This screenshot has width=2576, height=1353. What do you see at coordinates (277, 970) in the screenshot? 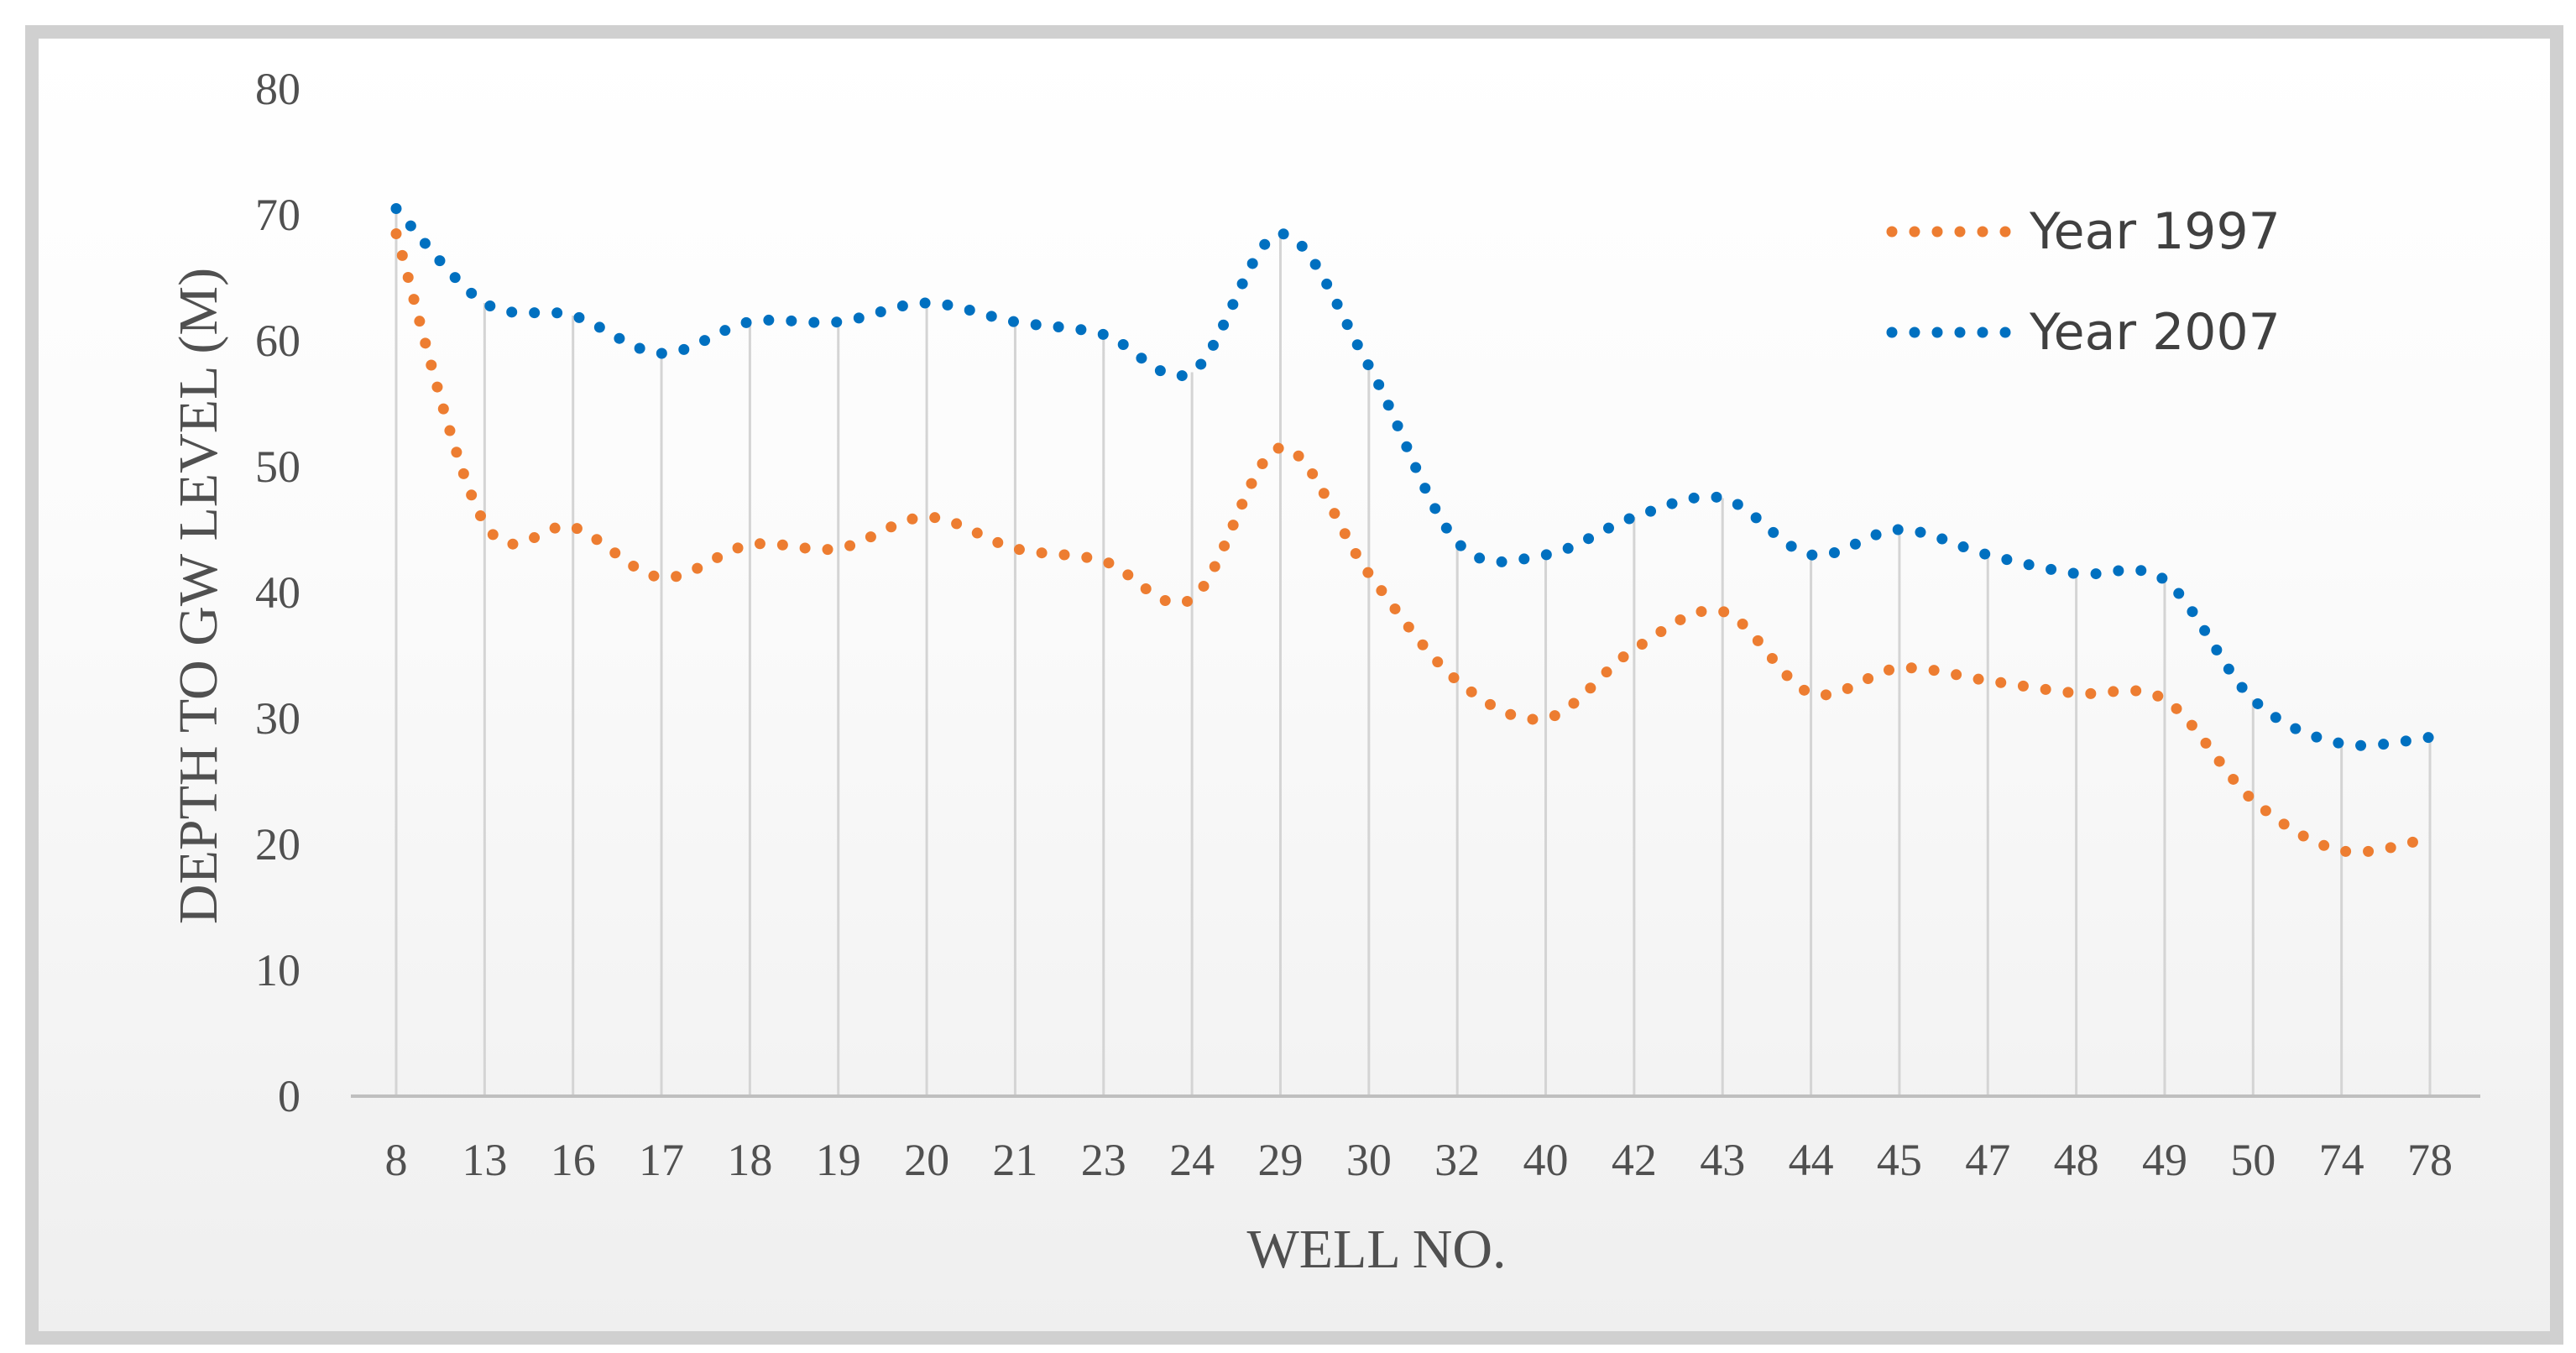
I see `y-tick-label: 10` at bounding box center [277, 970].